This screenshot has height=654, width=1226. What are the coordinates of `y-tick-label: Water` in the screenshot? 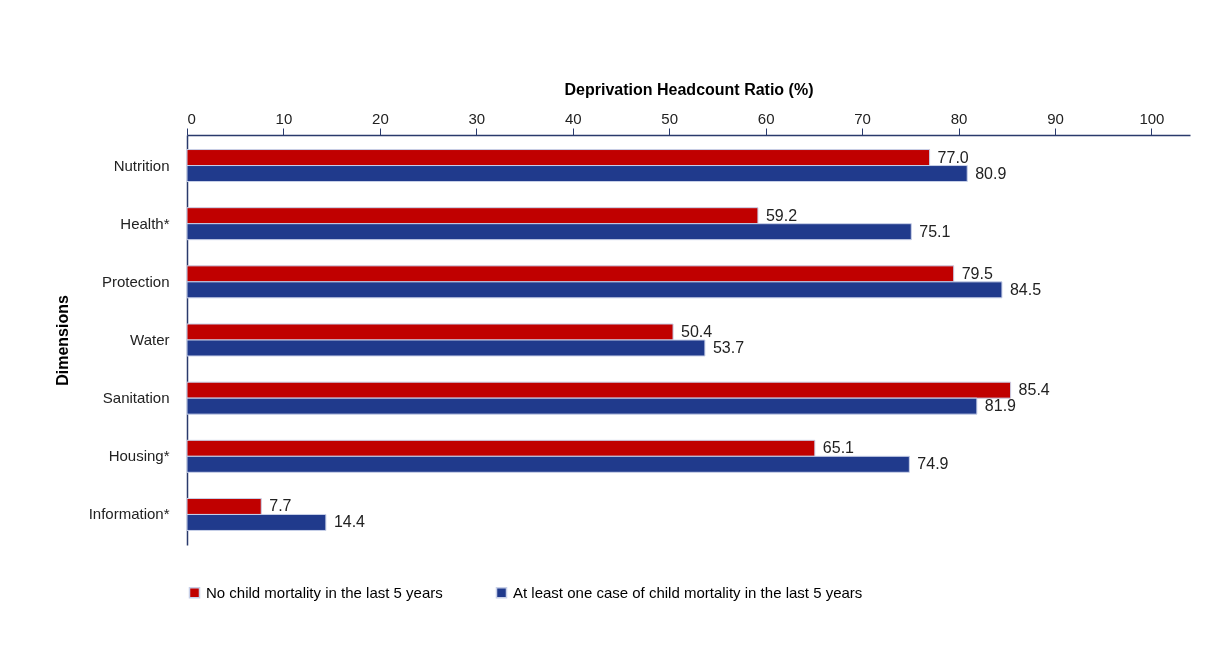 It's located at (150, 339).